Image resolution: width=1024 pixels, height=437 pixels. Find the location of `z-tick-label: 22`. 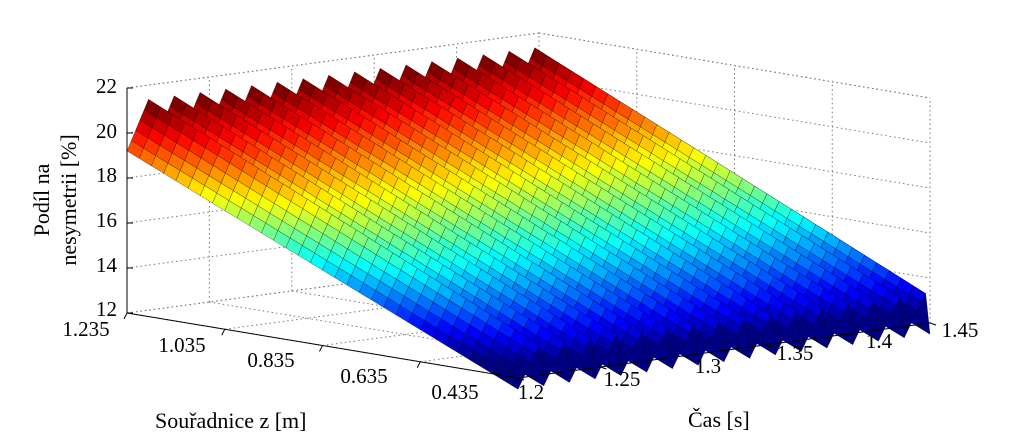

z-tick-label: 22 is located at coordinates (106, 86).